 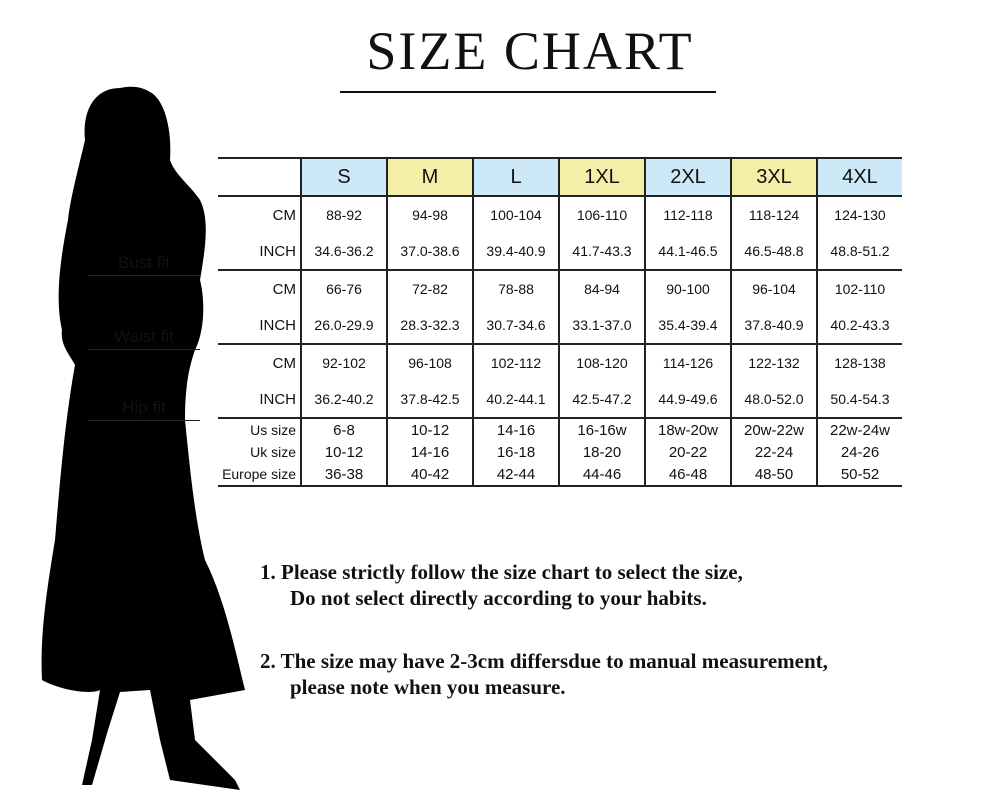 I want to click on table-cell: 28.3-32.3, so click(x=429, y=326).